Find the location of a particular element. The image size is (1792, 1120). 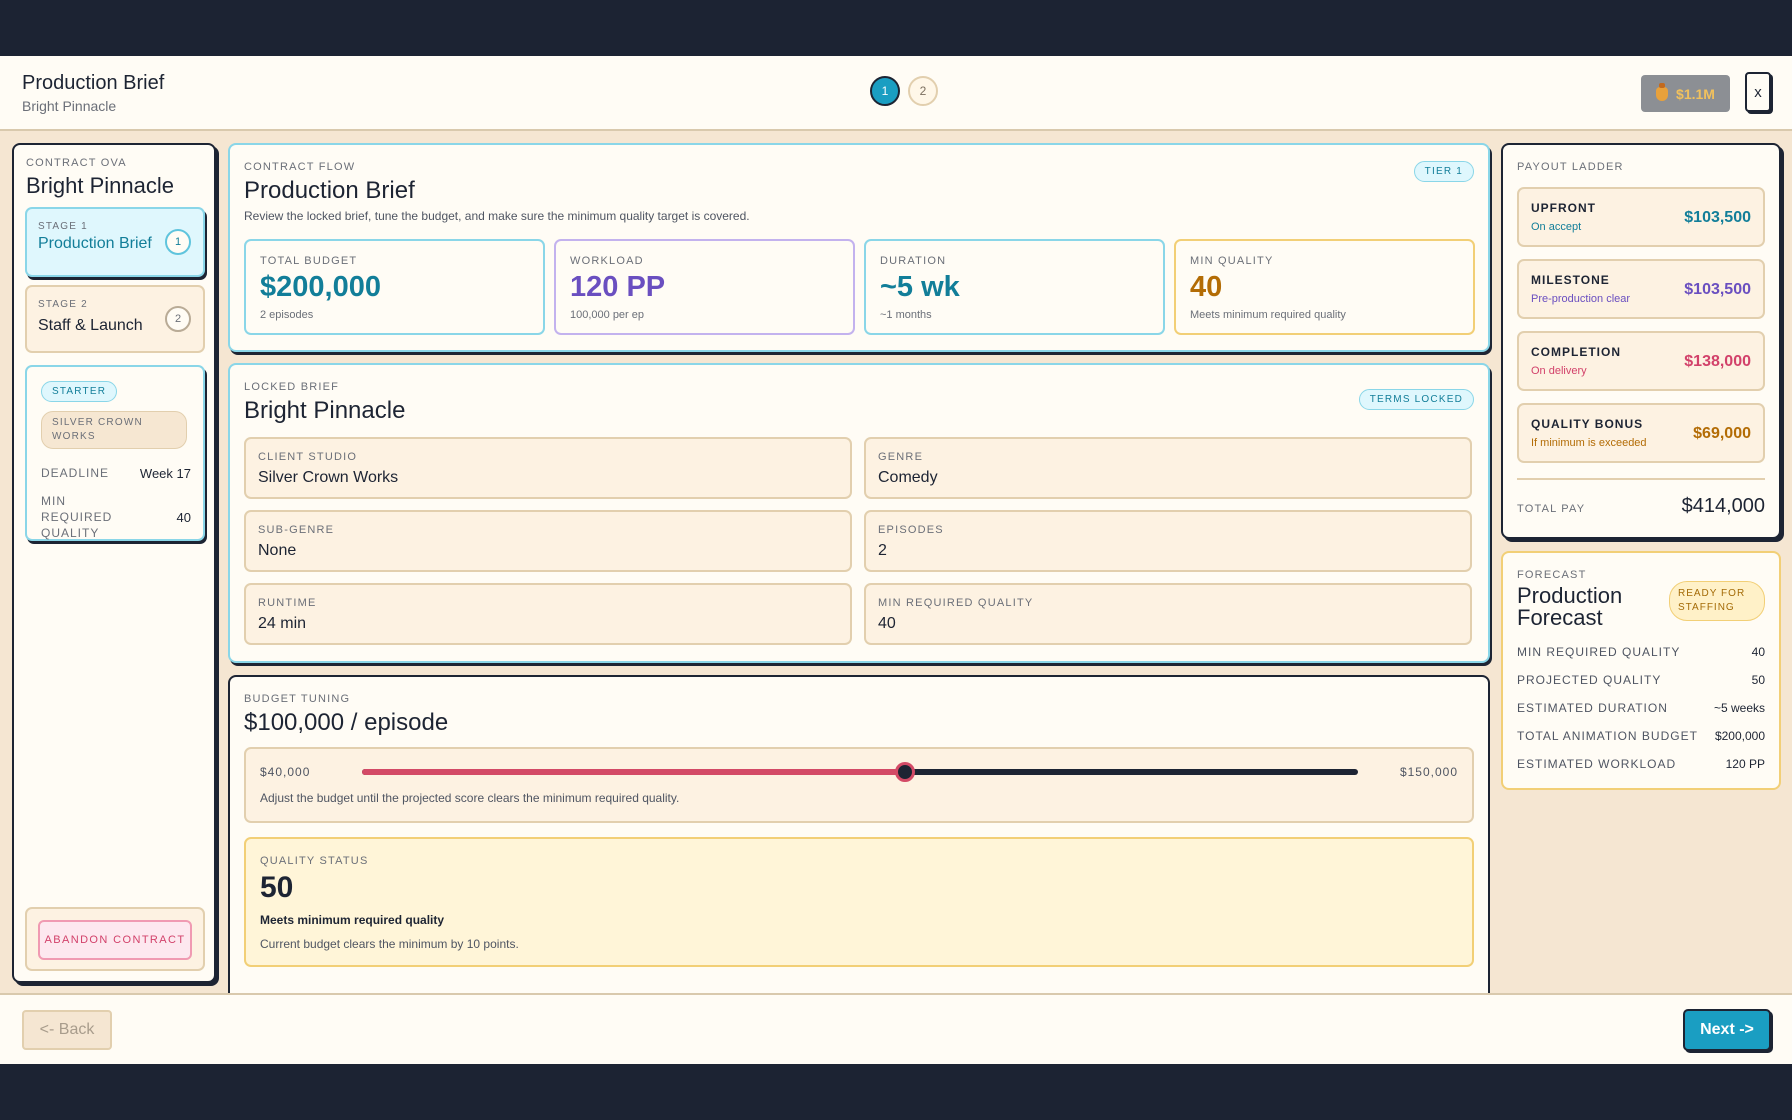

stat-label: TOTAL BUDGET is located at coordinates (309, 261).